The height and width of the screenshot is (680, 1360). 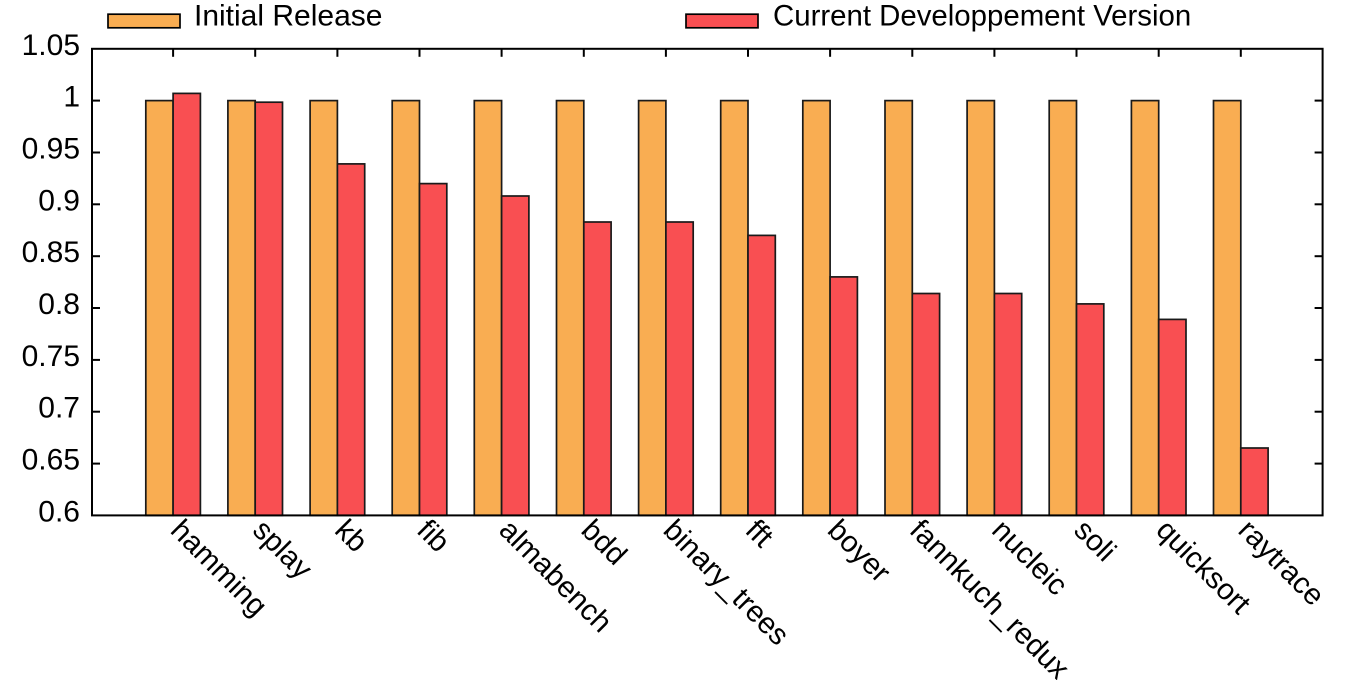 I want to click on svg-text: 1.05, so click(x=51, y=45).